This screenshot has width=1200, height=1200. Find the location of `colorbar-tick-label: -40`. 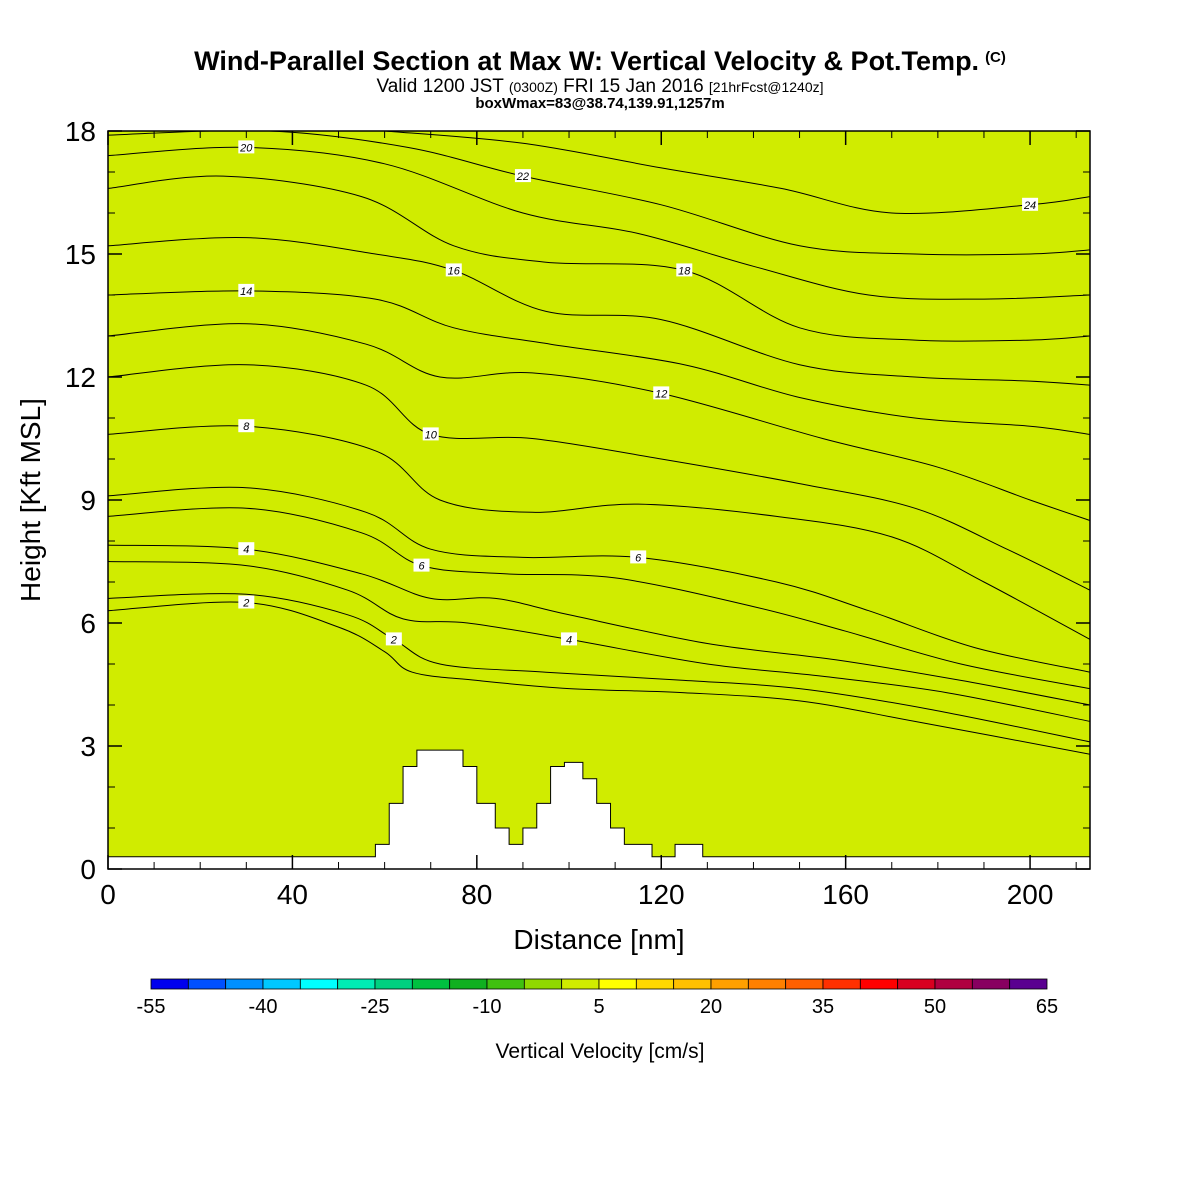

colorbar-tick-label: -40 is located at coordinates (263, 1007).